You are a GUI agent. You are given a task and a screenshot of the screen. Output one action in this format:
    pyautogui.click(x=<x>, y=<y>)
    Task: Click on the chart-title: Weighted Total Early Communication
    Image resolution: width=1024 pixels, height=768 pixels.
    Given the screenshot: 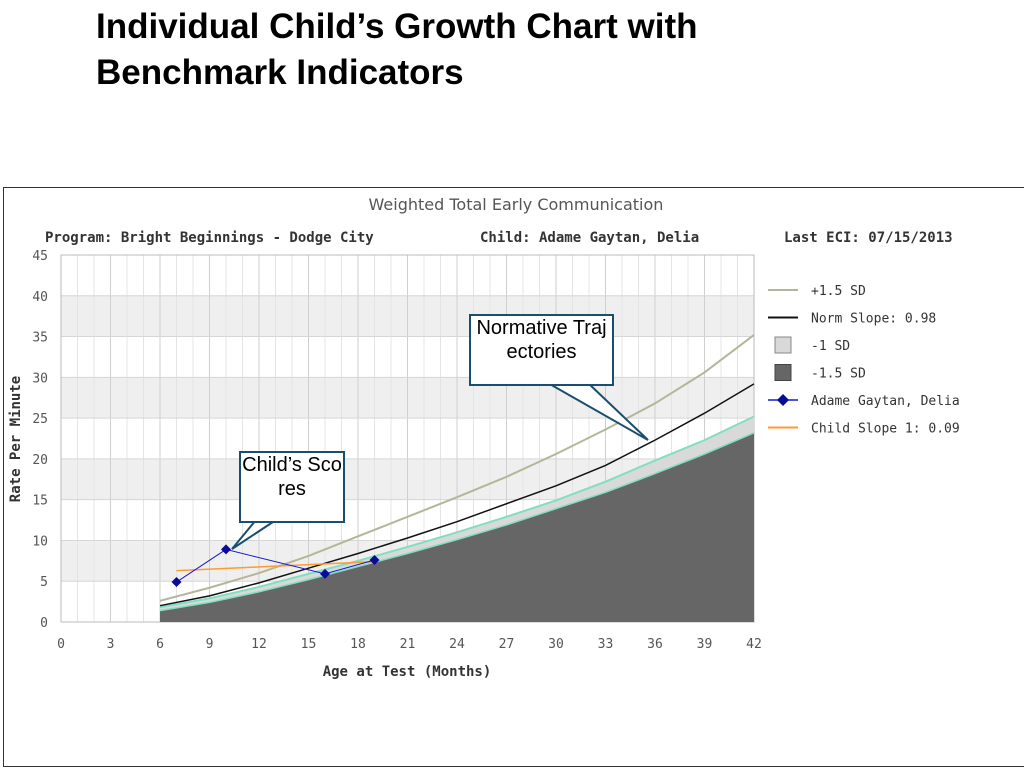 What is the action you would take?
    pyautogui.click(x=516, y=204)
    